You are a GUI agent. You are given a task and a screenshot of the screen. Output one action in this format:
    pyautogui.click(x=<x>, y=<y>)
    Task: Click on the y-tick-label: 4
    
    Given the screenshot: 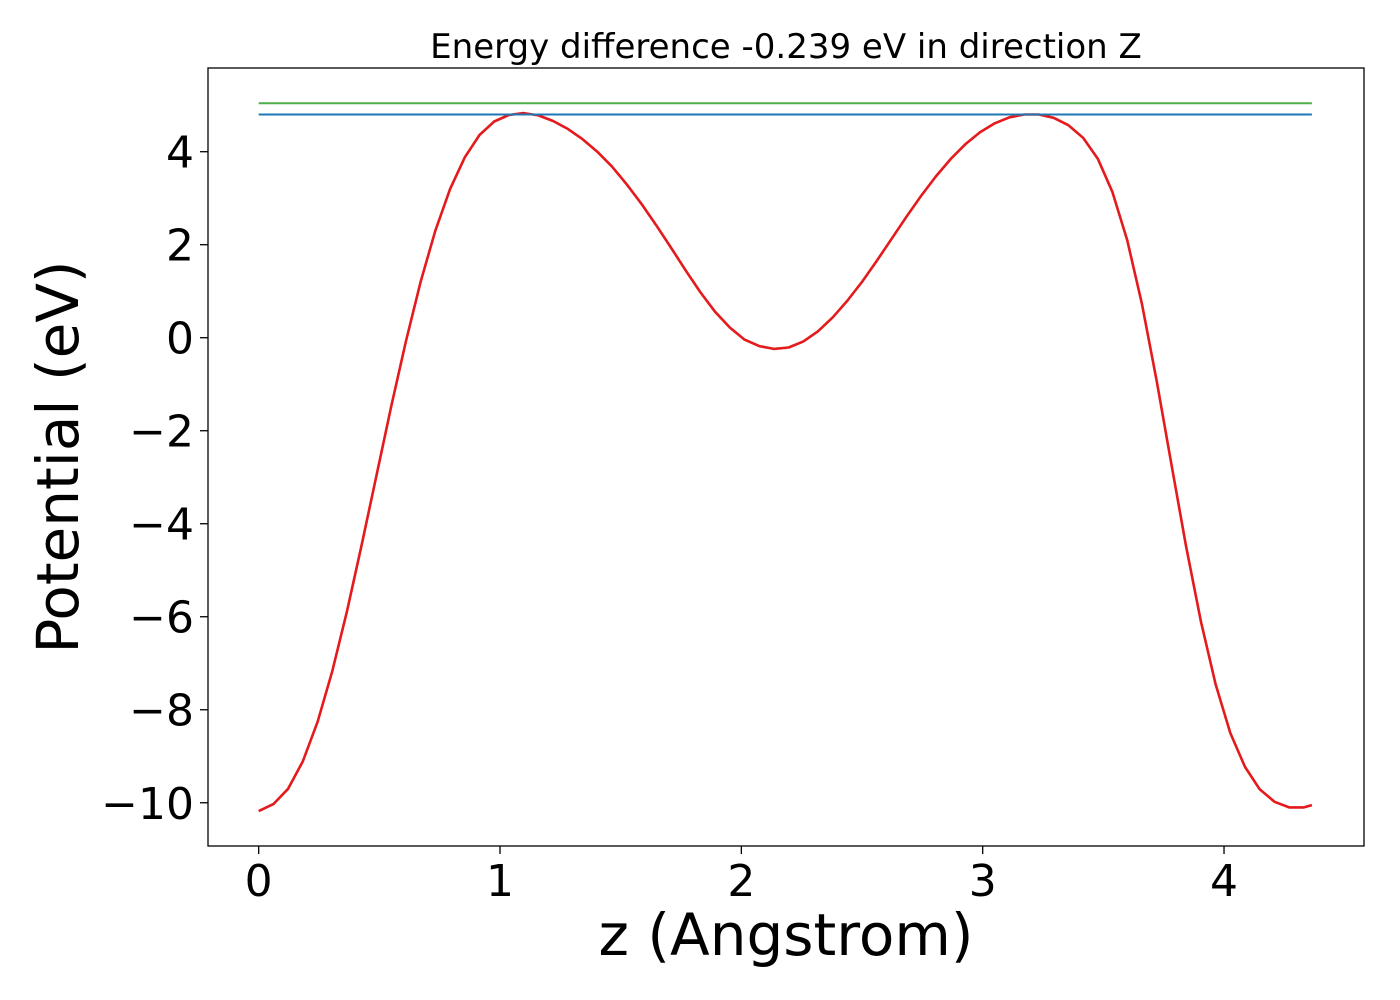 What is the action you would take?
    pyautogui.click(x=180, y=153)
    